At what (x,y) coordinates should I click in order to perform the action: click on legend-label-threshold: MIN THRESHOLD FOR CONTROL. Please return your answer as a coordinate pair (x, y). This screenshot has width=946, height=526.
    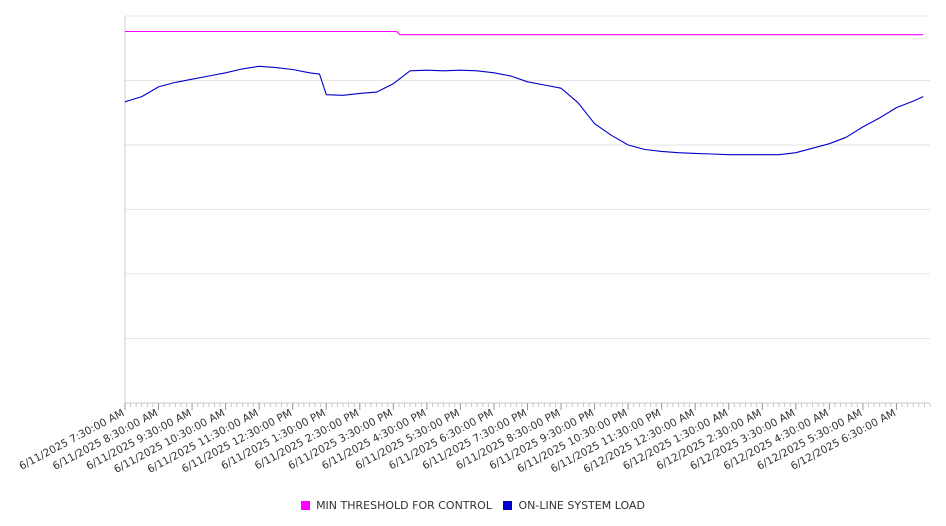
    Looking at the image, I should click on (404, 505).